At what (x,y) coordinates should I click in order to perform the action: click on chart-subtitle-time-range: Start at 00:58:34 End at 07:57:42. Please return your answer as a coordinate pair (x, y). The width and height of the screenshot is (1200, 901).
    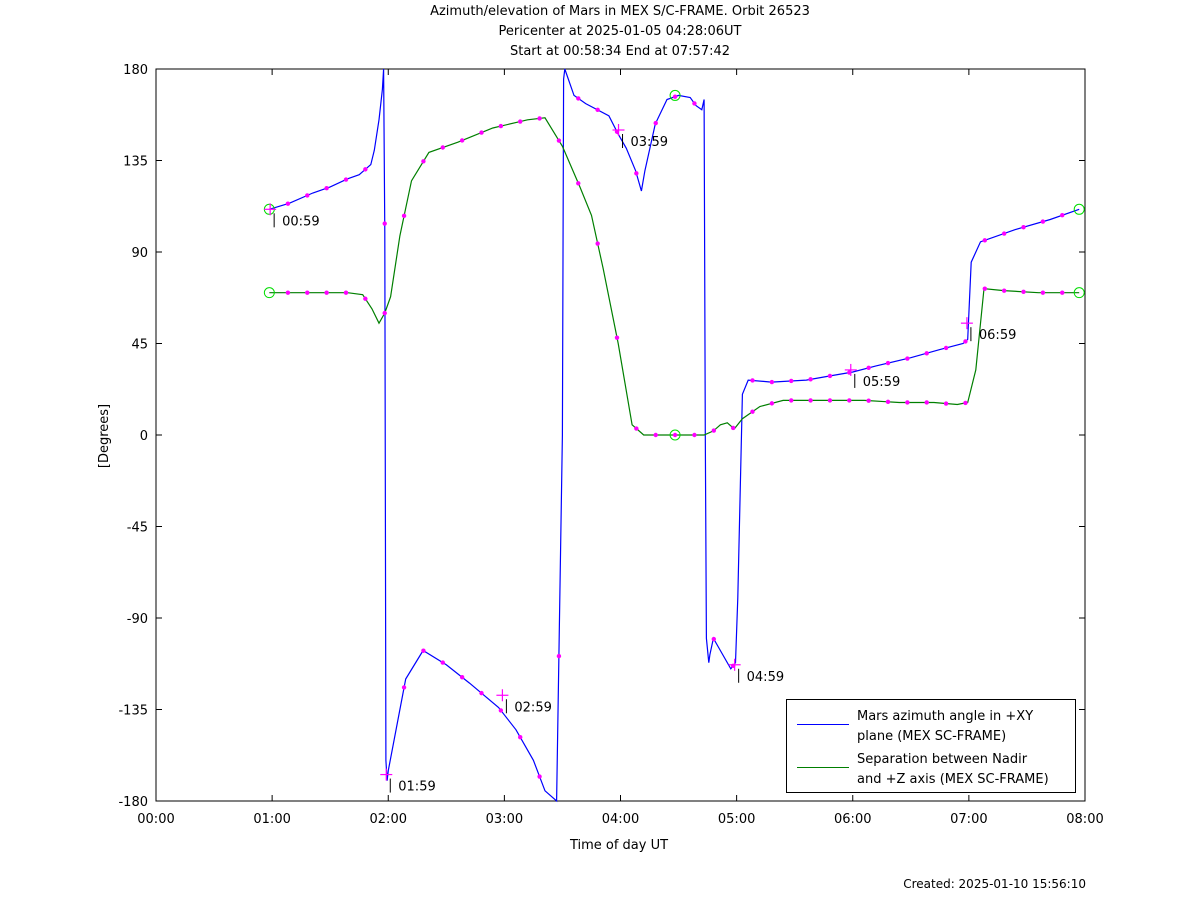
    Looking at the image, I should click on (620, 51).